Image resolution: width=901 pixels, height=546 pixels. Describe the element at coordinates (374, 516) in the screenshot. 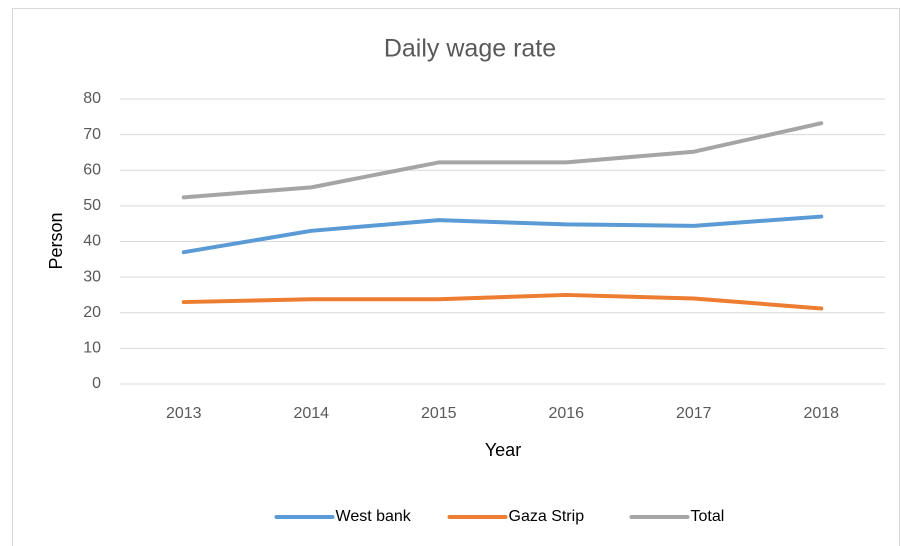

I see `legend-label: West bank` at that location.